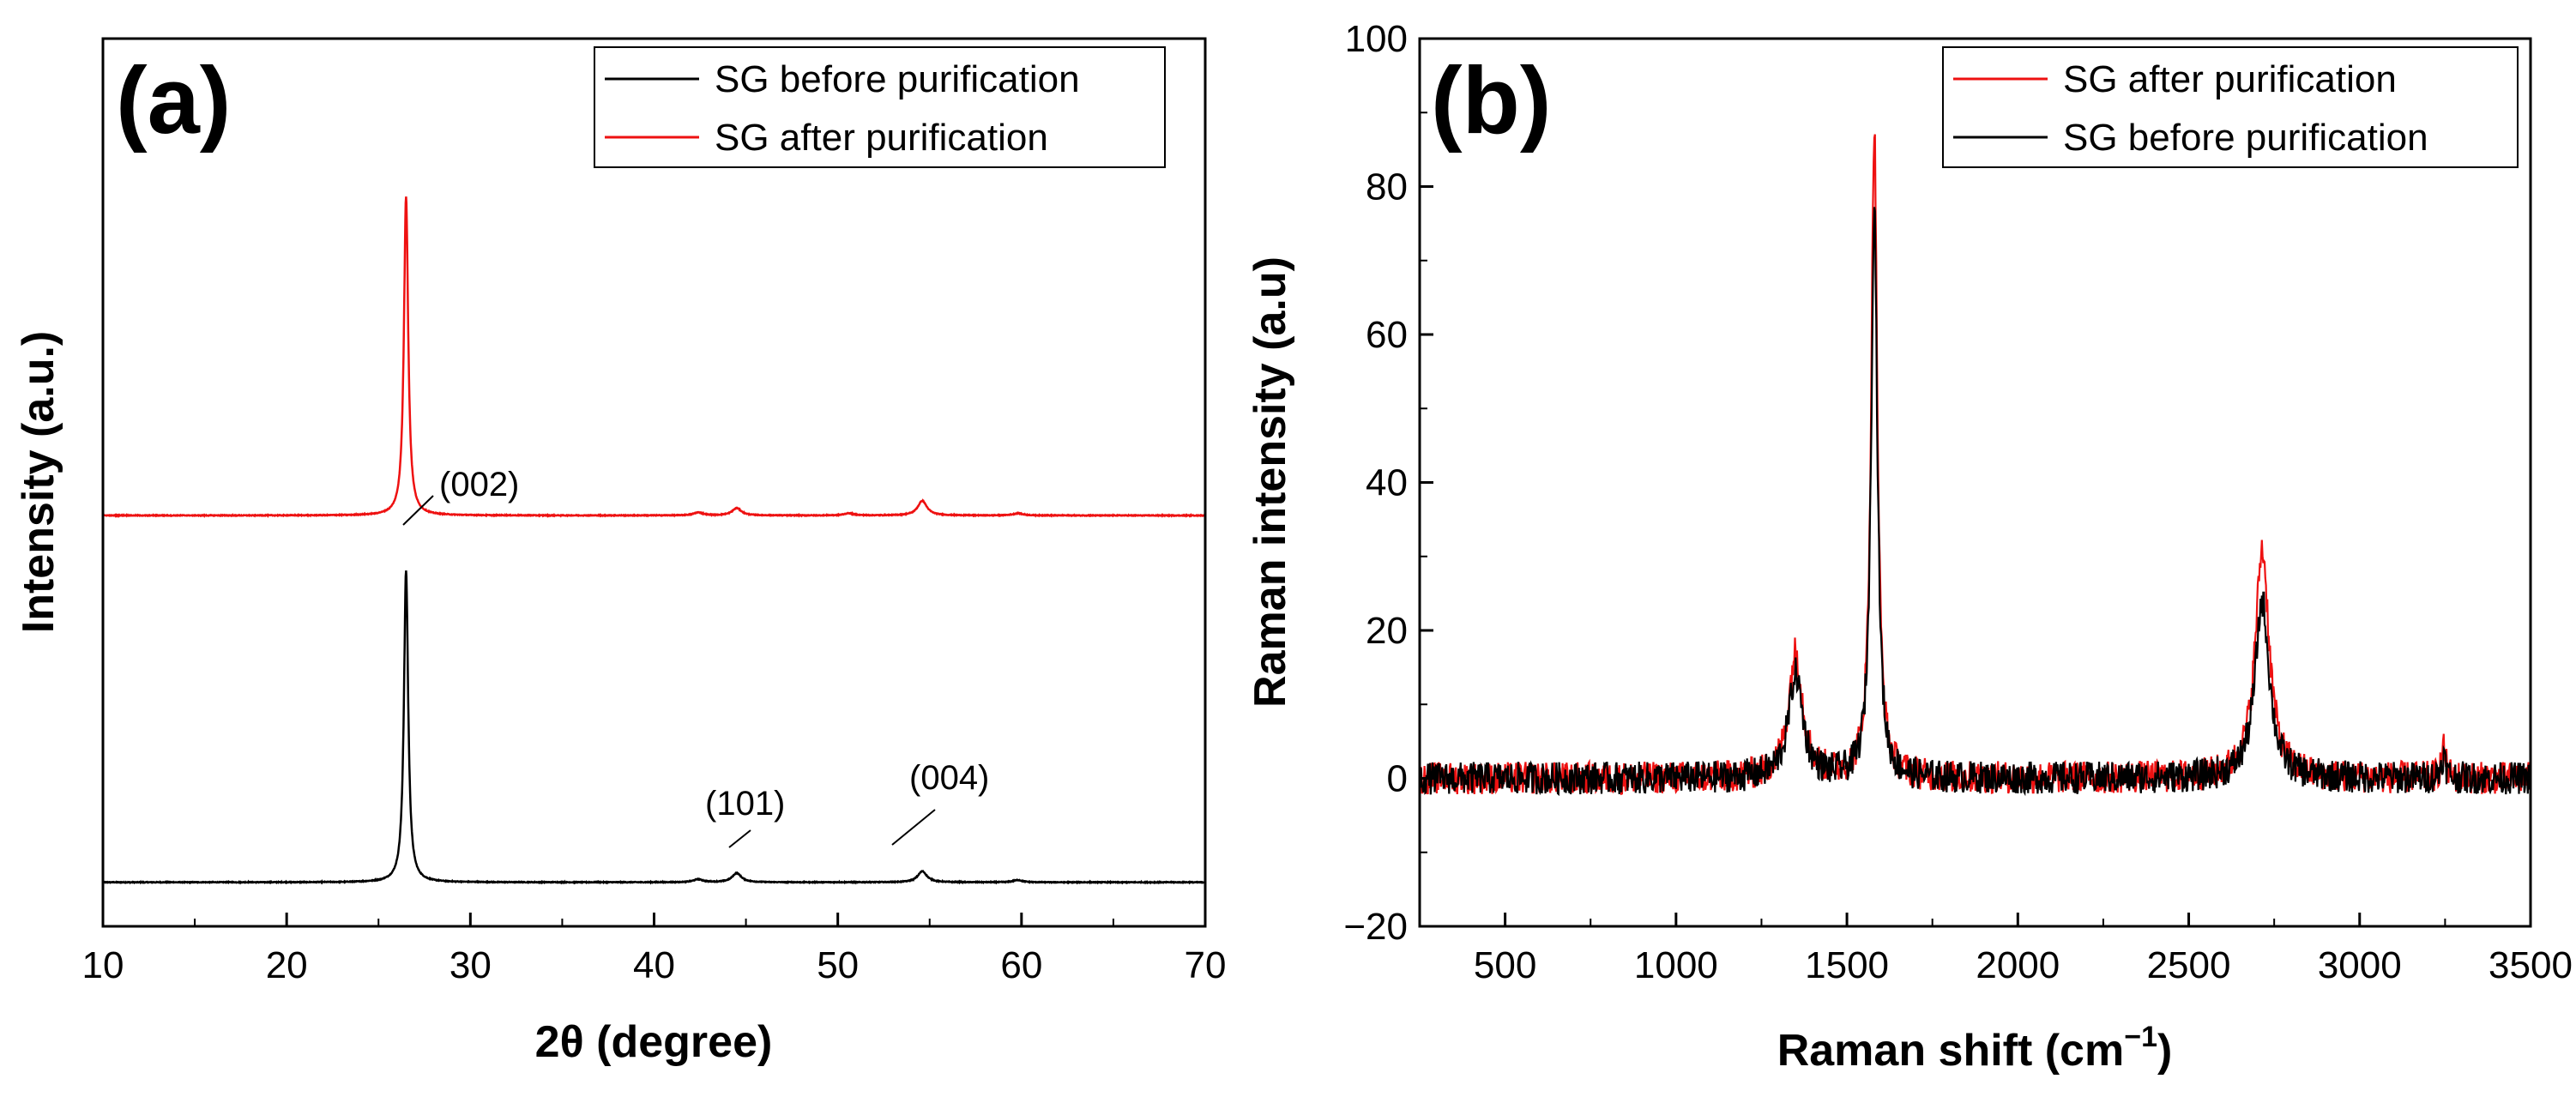  What do you see at coordinates (1021, 965) in the screenshot?
I see `x-tick-label: 60` at bounding box center [1021, 965].